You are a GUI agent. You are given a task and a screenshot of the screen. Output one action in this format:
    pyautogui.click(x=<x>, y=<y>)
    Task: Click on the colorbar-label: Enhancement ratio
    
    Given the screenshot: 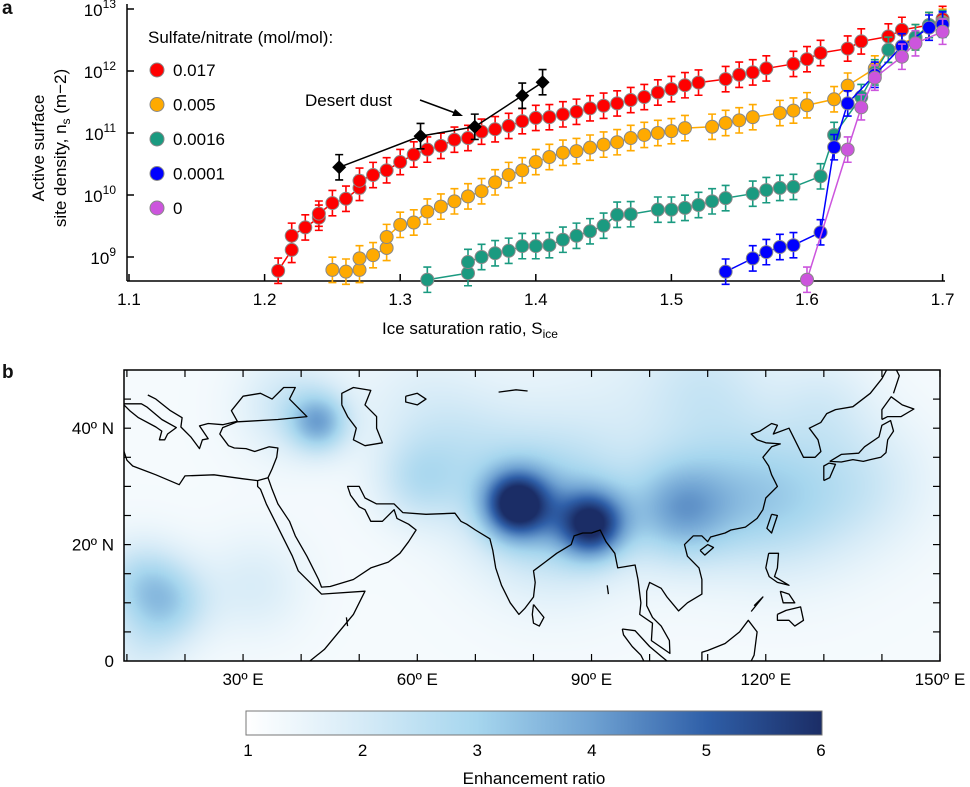 What is the action you would take?
    pyautogui.click(x=534, y=778)
    